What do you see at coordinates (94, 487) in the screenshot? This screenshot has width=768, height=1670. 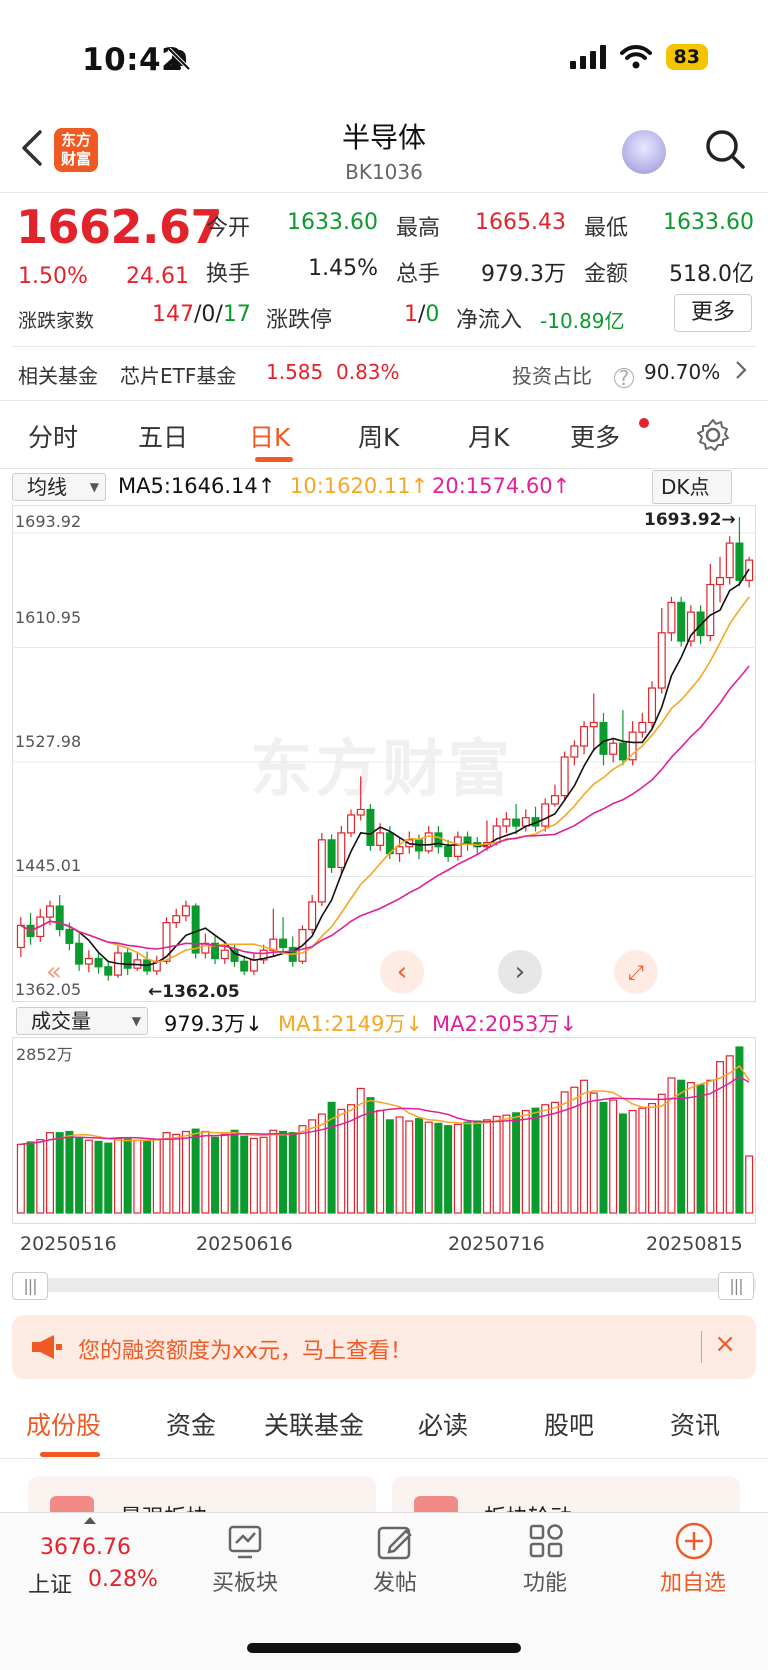 I see `dropdown-arrow-icon: ▼` at bounding box center [94, 487].